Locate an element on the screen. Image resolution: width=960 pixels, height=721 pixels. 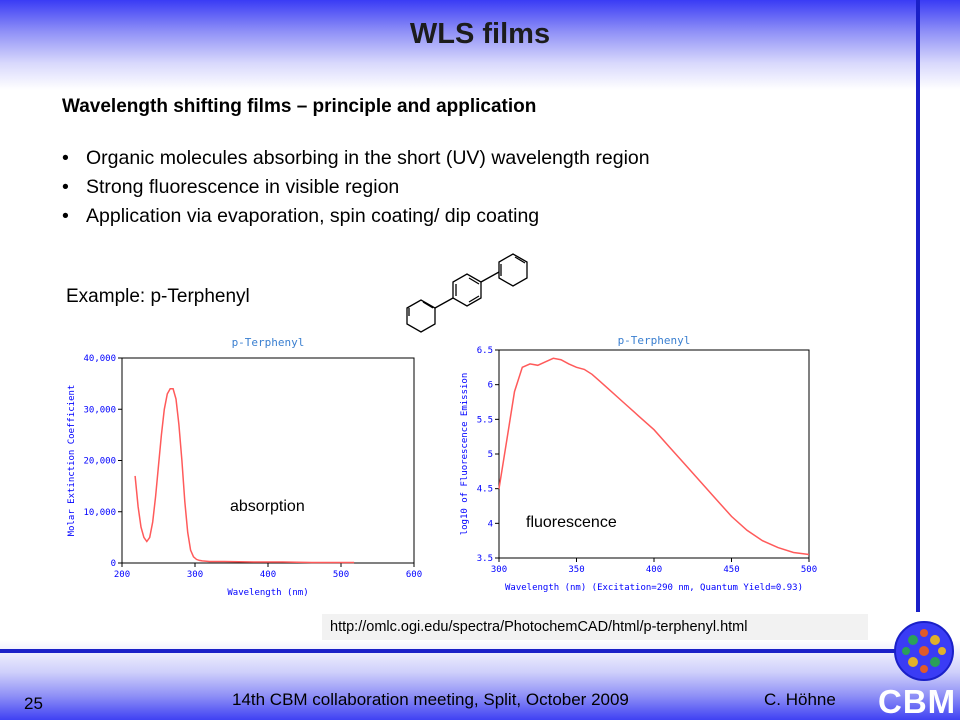
cbm-logo-text: CBM is located at coordinates (917, 701).